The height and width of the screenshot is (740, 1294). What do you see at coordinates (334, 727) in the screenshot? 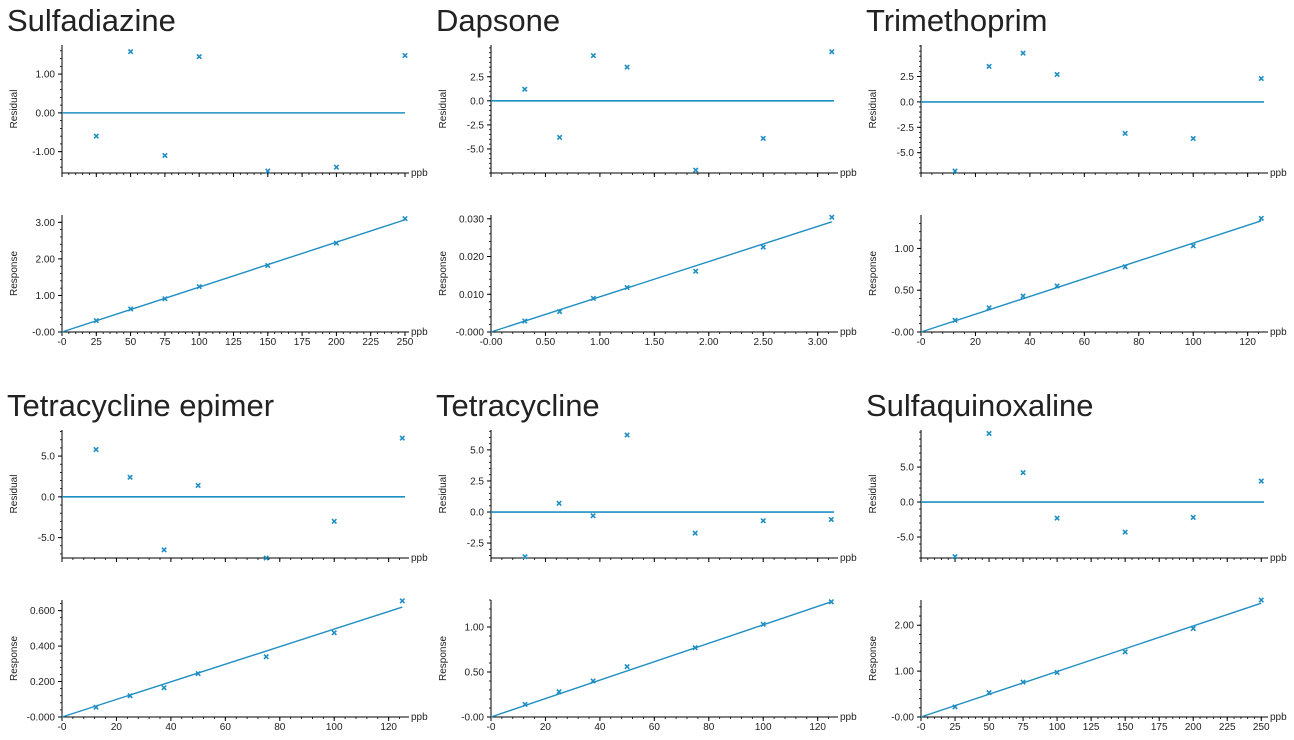
I see `x-tick-label: 100` at bounding box center [334, 727].